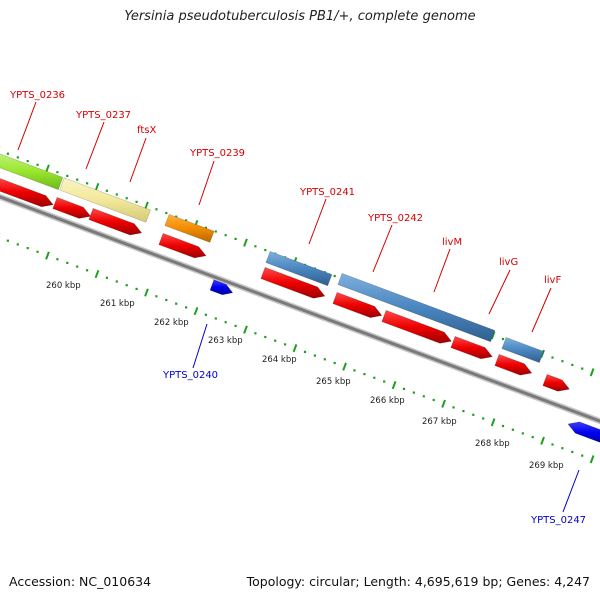 The width and height of the screenshot is (600, 600). What do you see at coordinates (80, 581) in the screenshot?
I see `accession-text: Accession: NC_010634` at bounding box center [80, 581].